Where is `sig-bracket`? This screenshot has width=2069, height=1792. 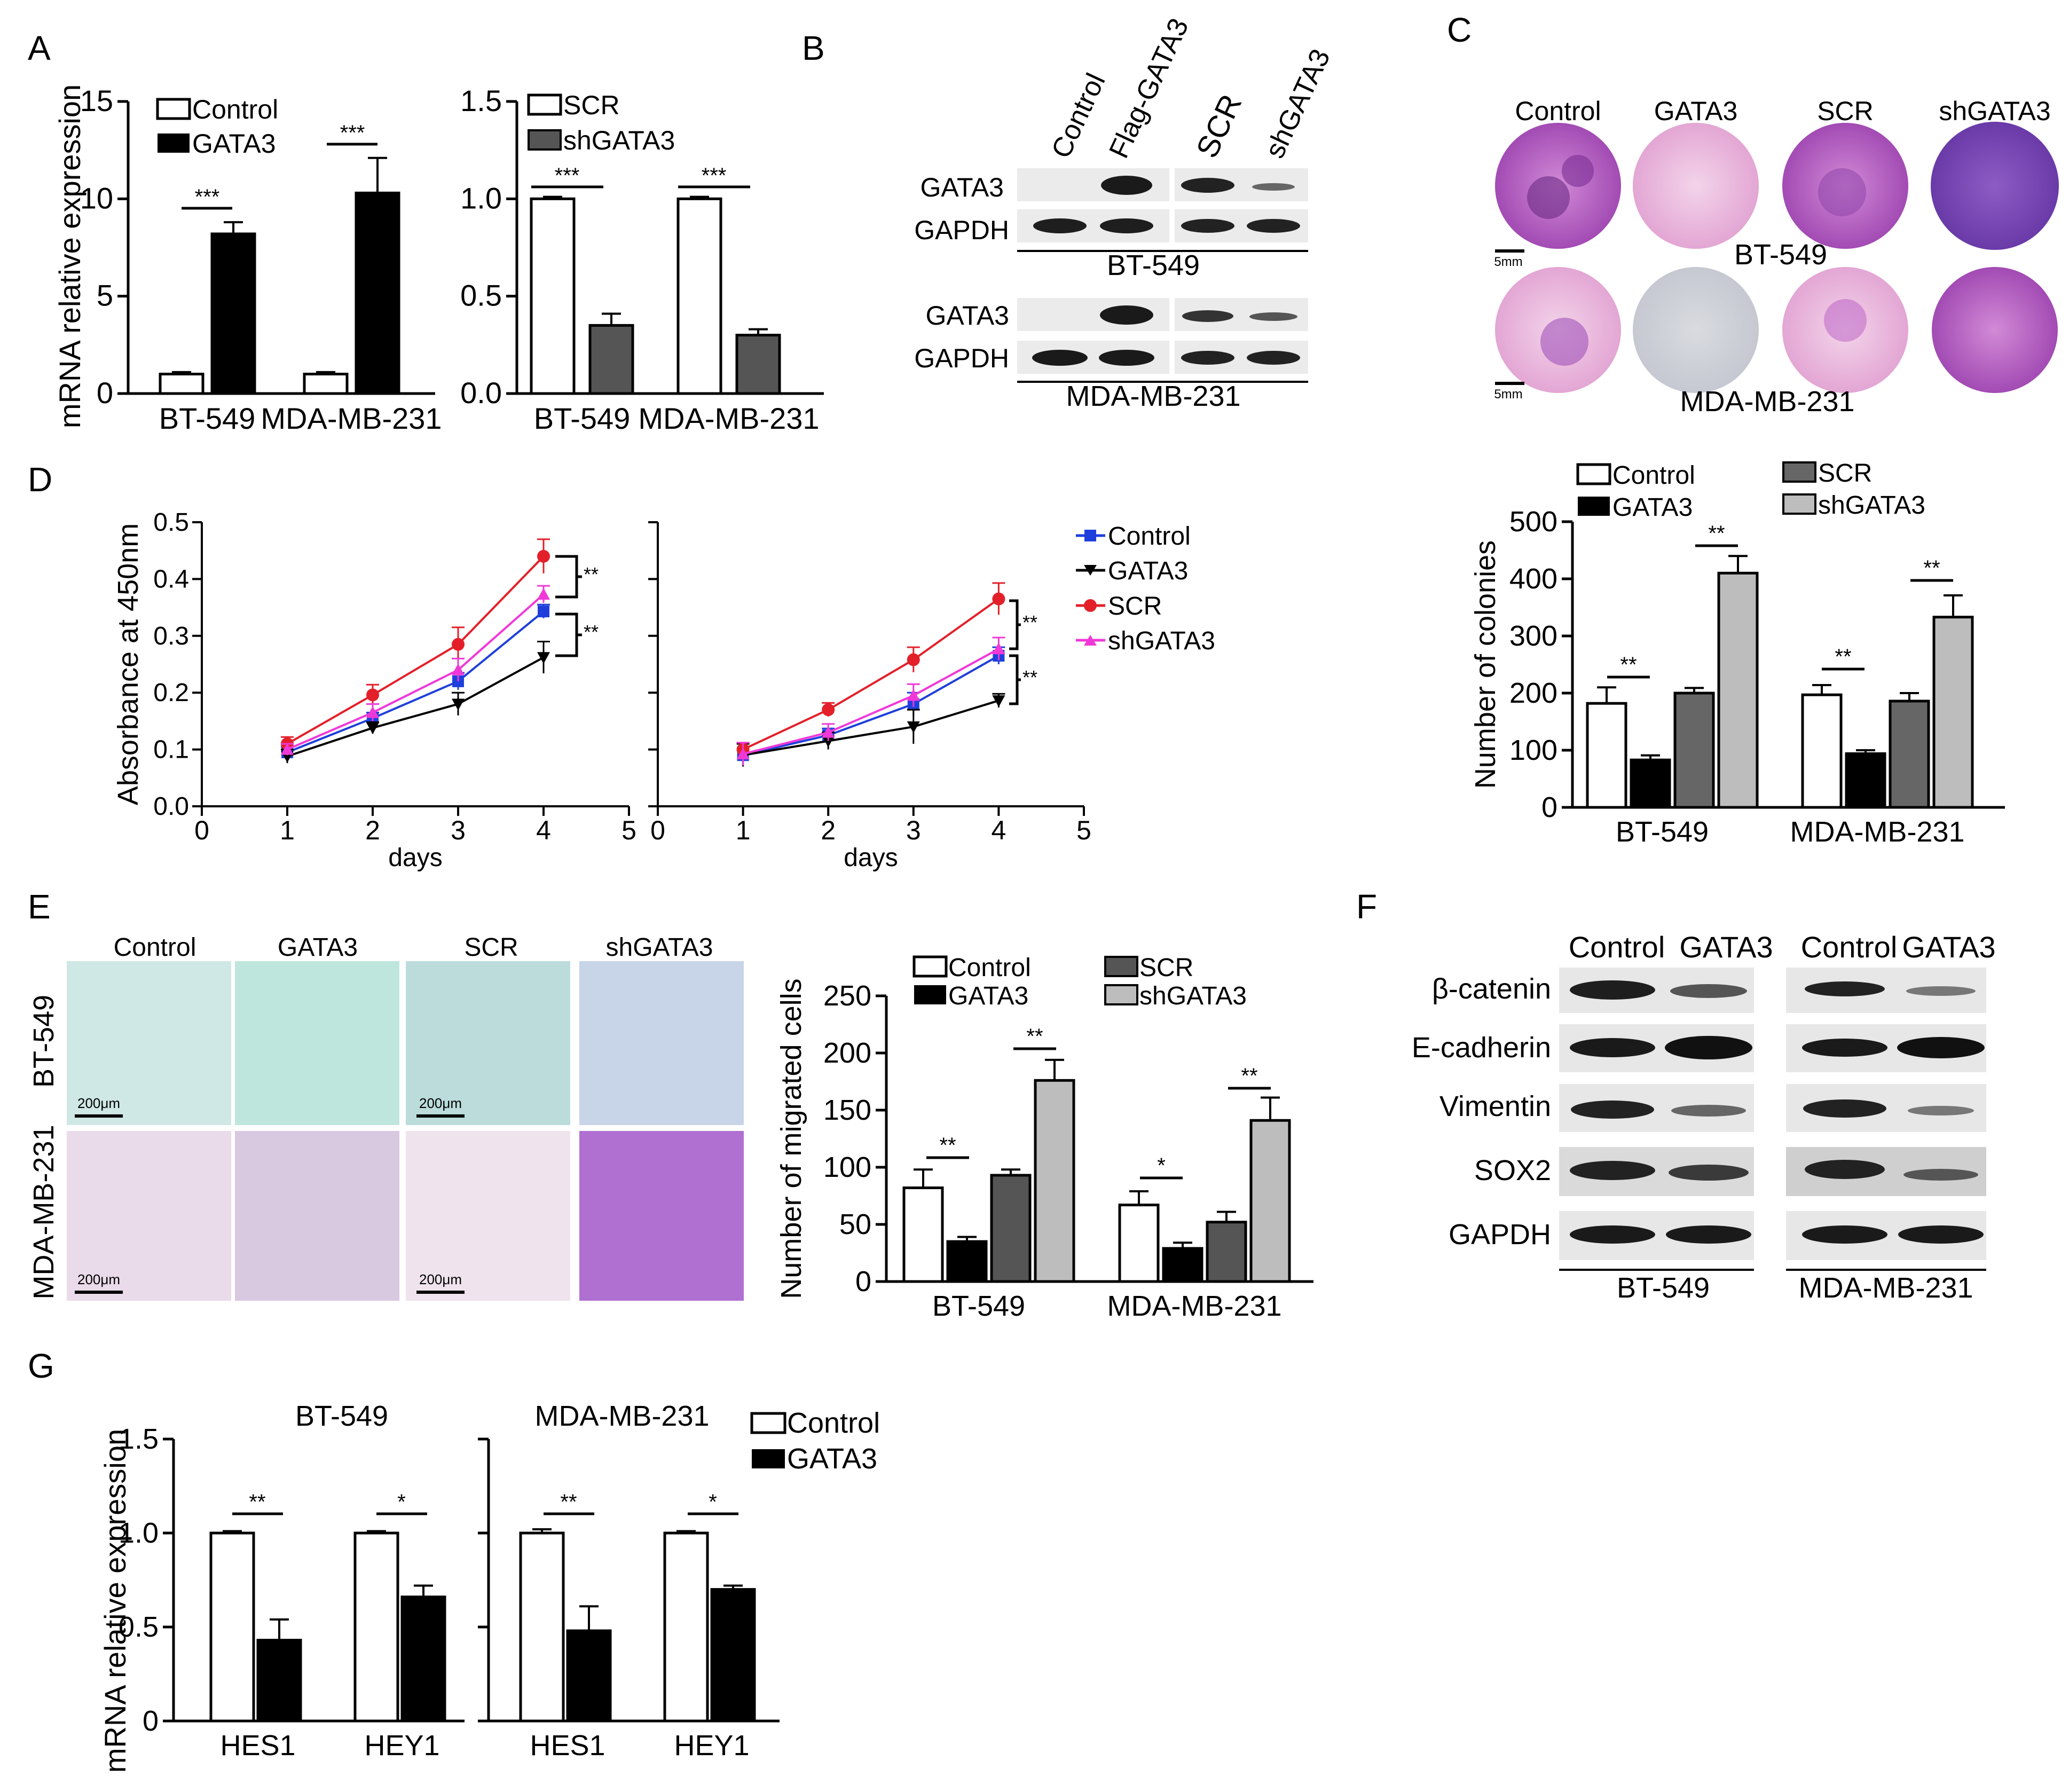 sig-bracket is located at coordinates (569, 577).